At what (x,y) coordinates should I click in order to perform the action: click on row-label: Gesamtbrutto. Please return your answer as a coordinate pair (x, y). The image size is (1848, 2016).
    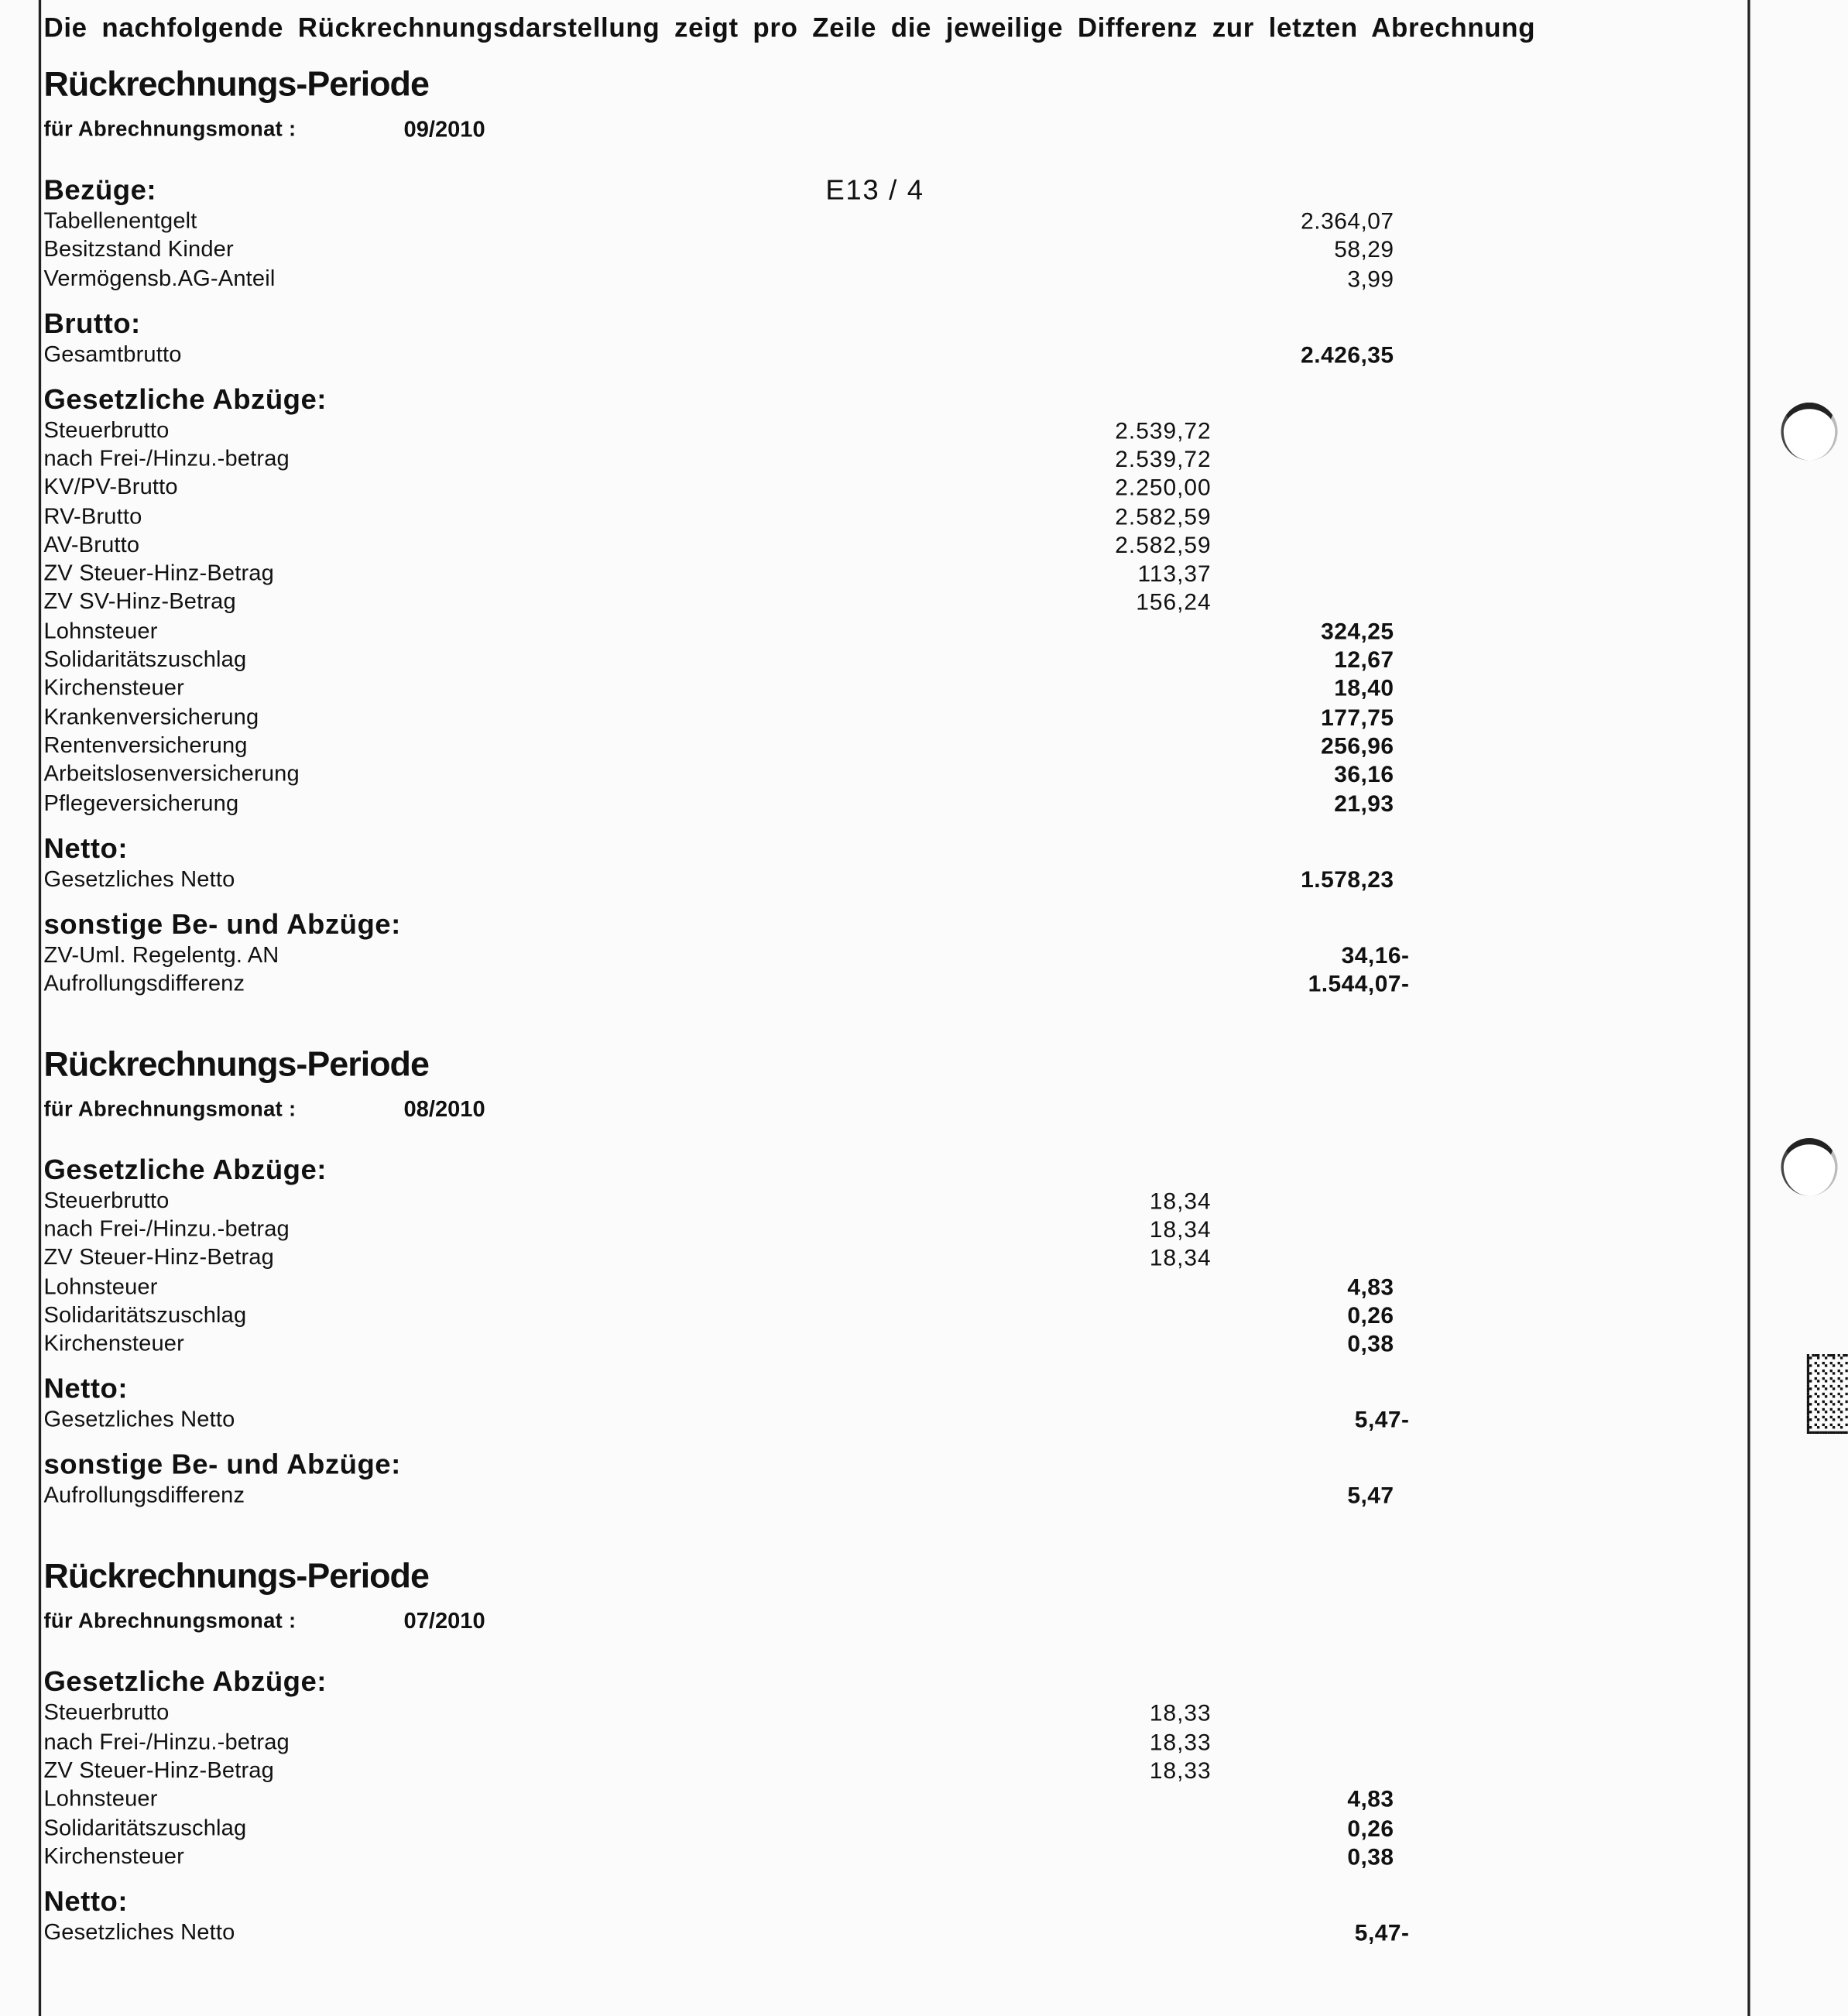
    Looking at the image, I should click on (112, 353).